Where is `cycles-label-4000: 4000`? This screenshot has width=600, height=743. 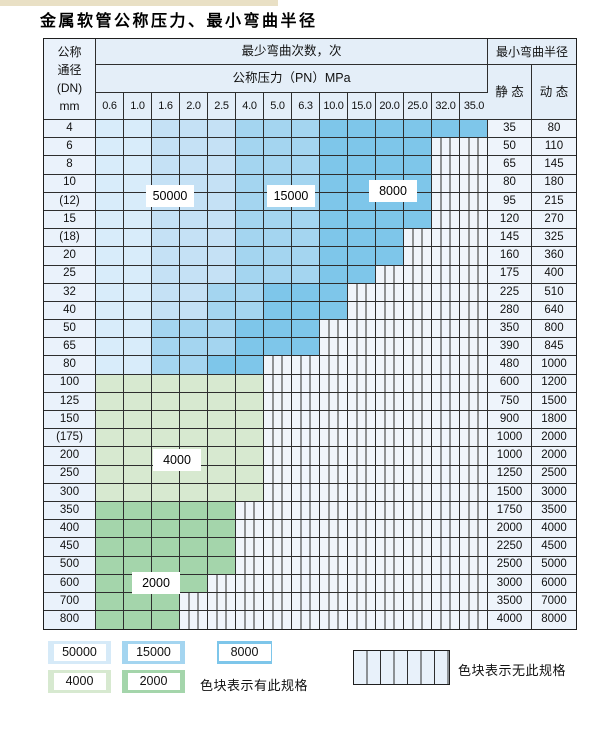
cycles-label-4000: 4000 is located at coordinates (177, 460).